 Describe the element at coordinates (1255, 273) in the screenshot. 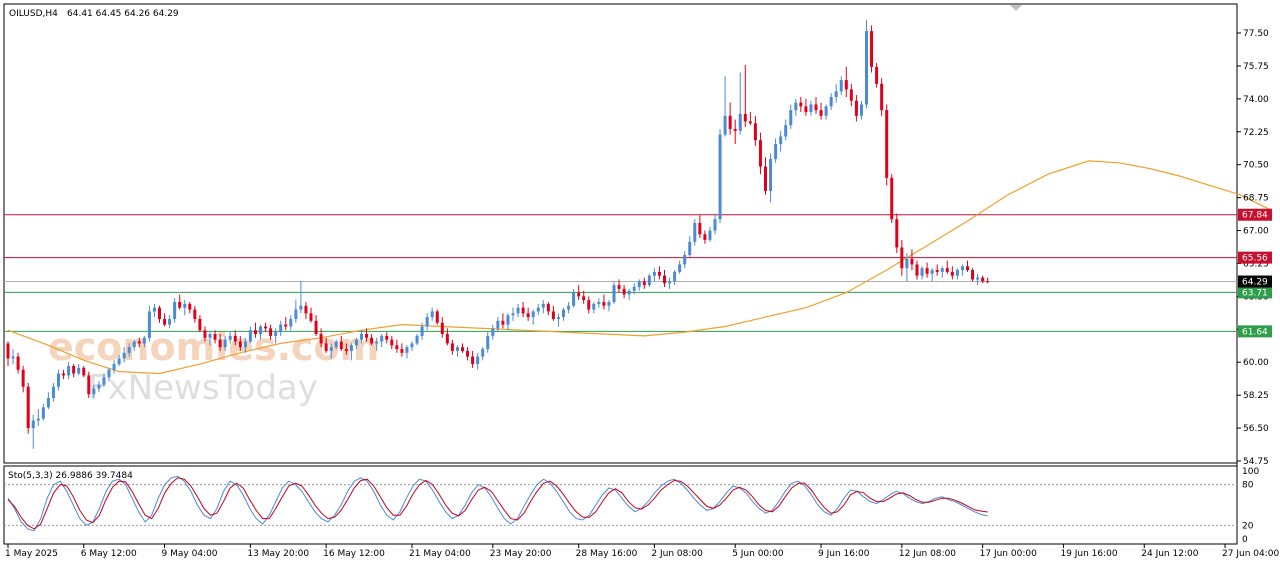

I see `price-badges: 67.84 65.56 63.71 61.64 64.29` at that location.